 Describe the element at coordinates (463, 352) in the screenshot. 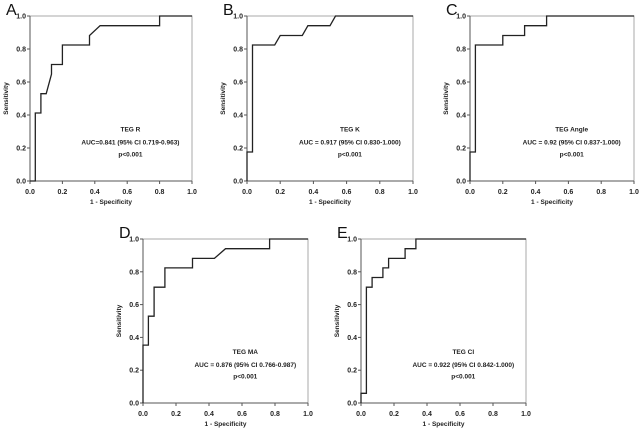

I see `annotation-title: TEG CI` at that location.